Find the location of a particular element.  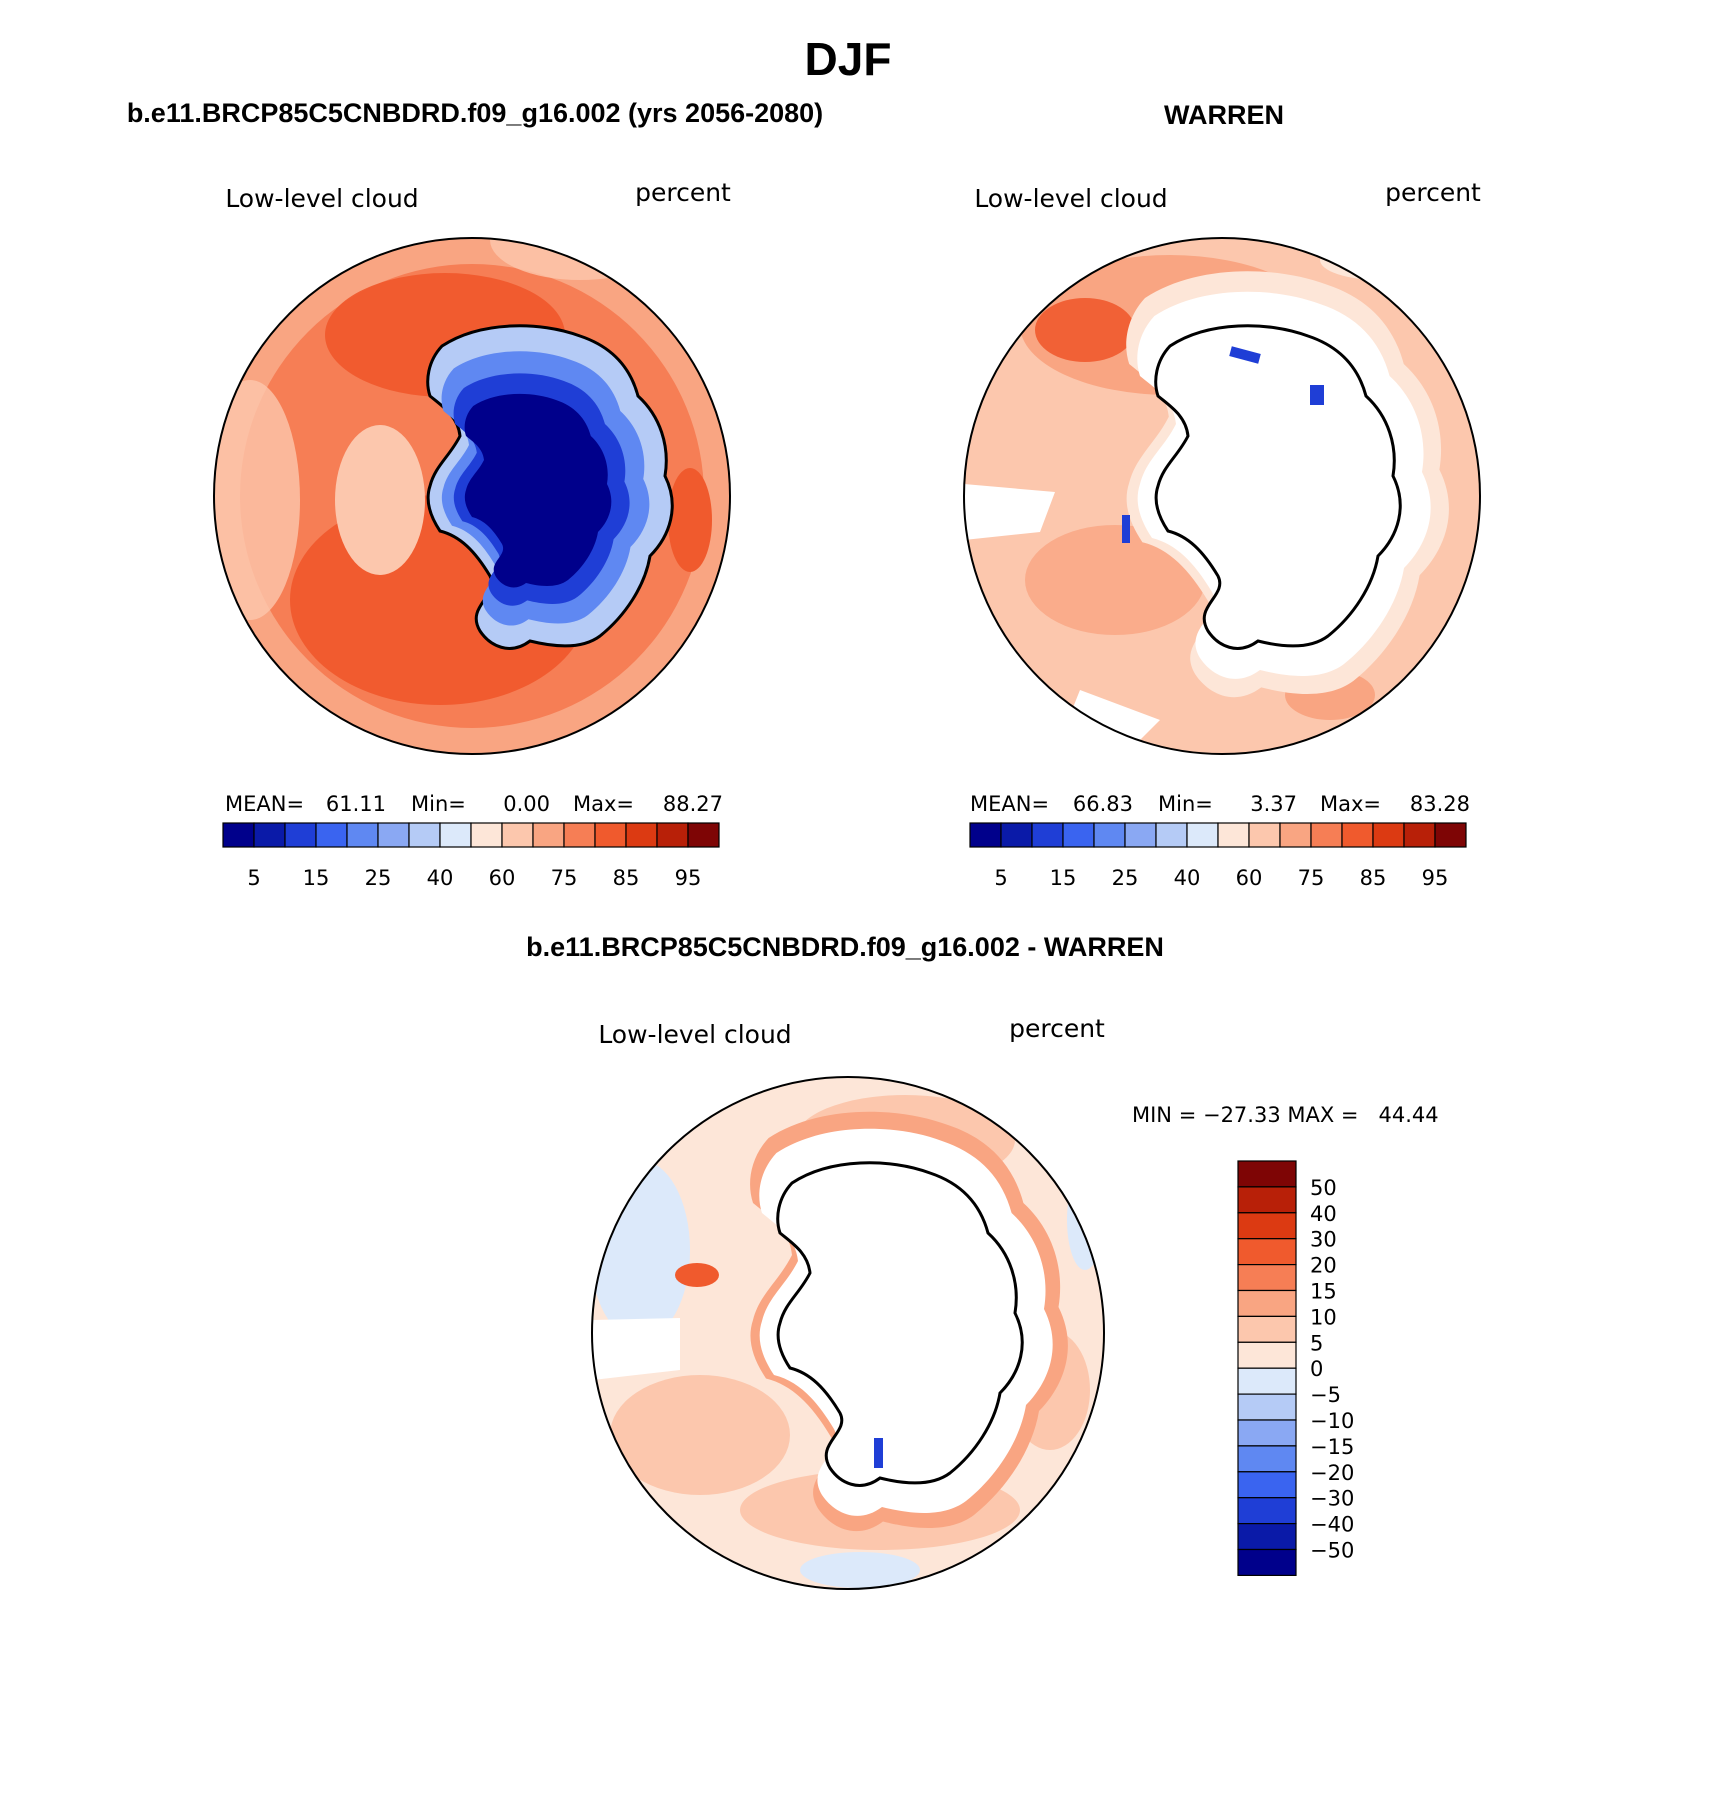

diff-colorbar-tick-label: 0 is located at coordinates (1316, 1369).